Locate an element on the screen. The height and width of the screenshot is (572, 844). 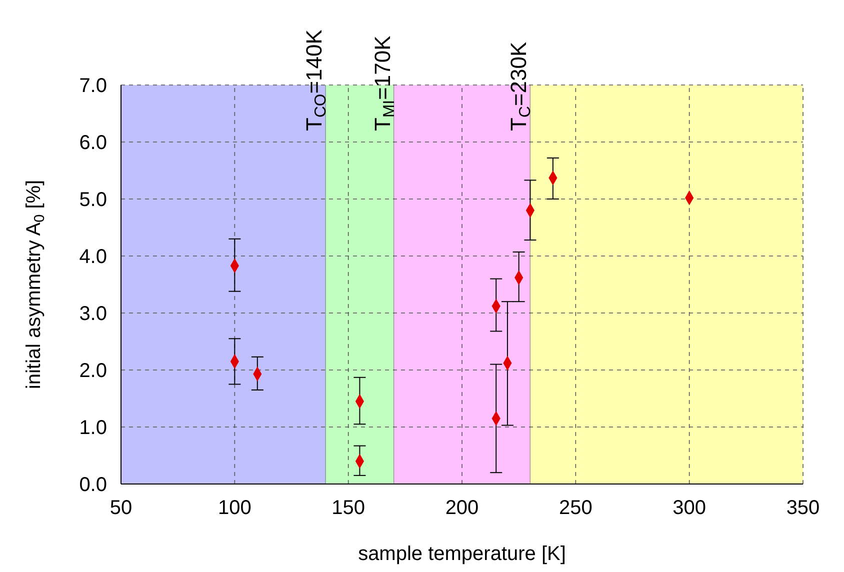
y-tick-label: 0.0 is located at coordinates (93, 485).